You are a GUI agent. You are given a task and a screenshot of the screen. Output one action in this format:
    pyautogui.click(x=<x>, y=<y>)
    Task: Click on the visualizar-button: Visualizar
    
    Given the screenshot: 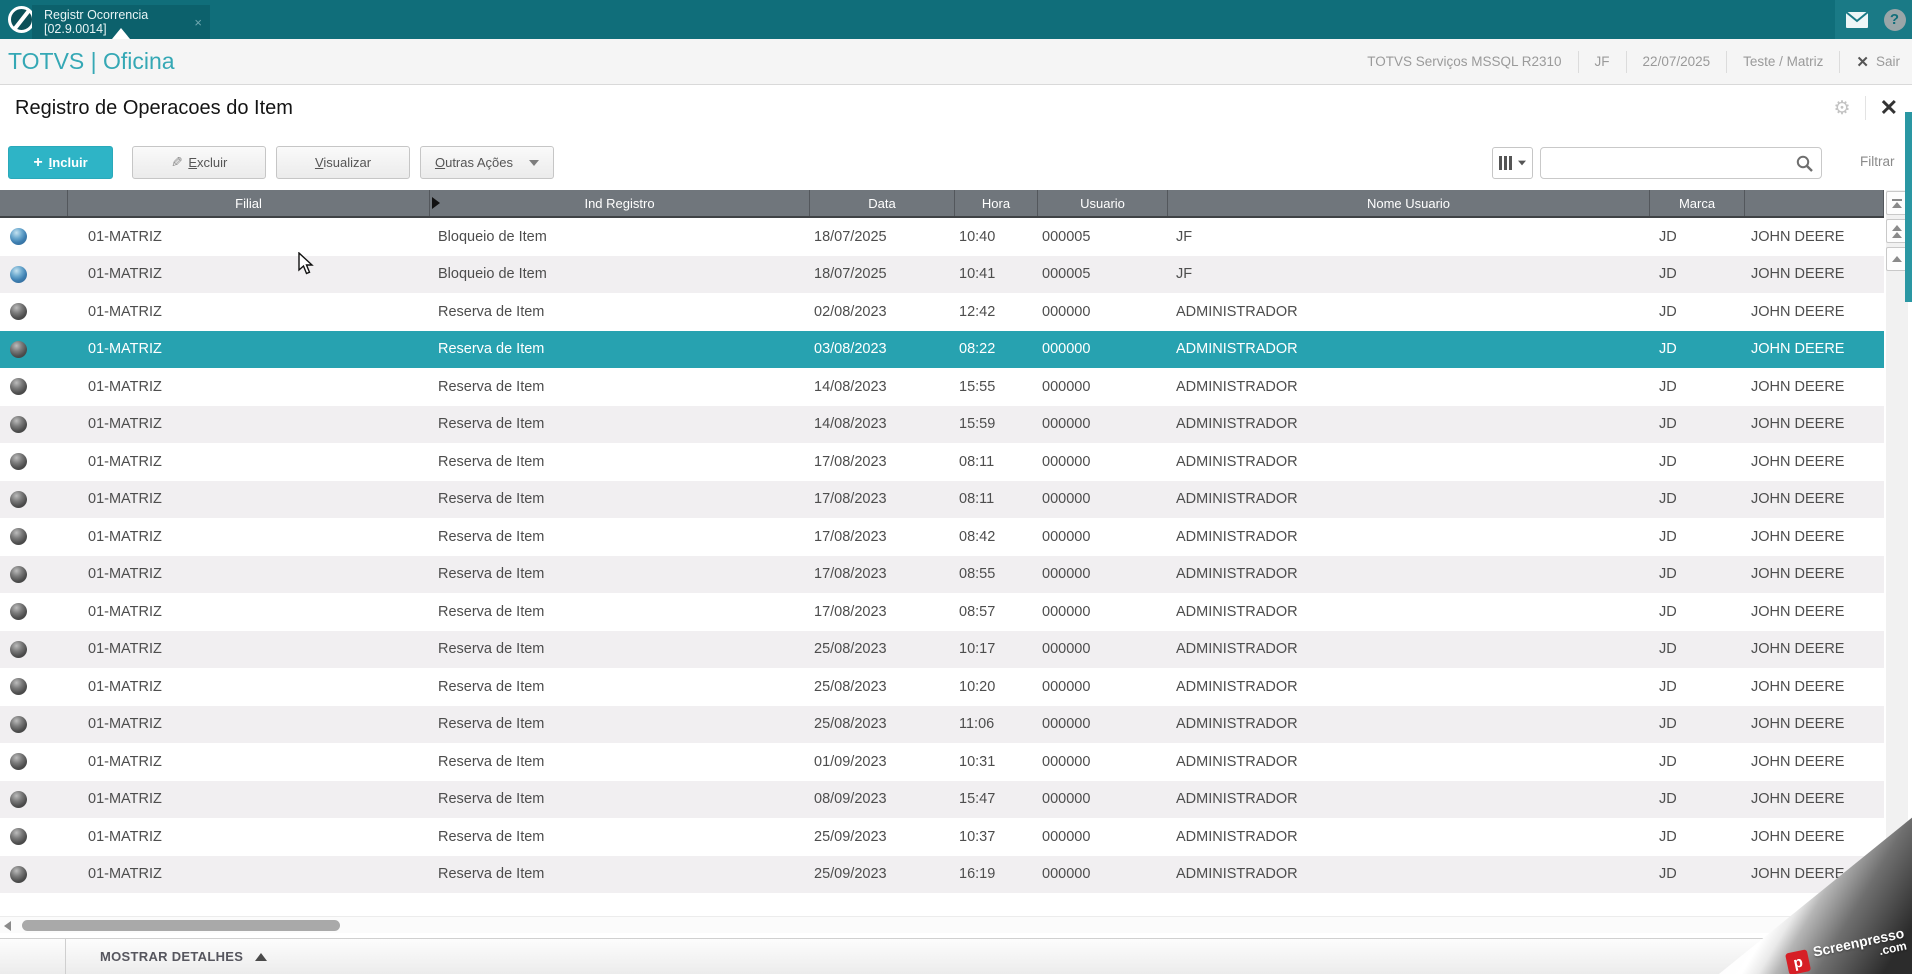 What is the action you would take?
    pyautogui.click(x=343, y=162)
    